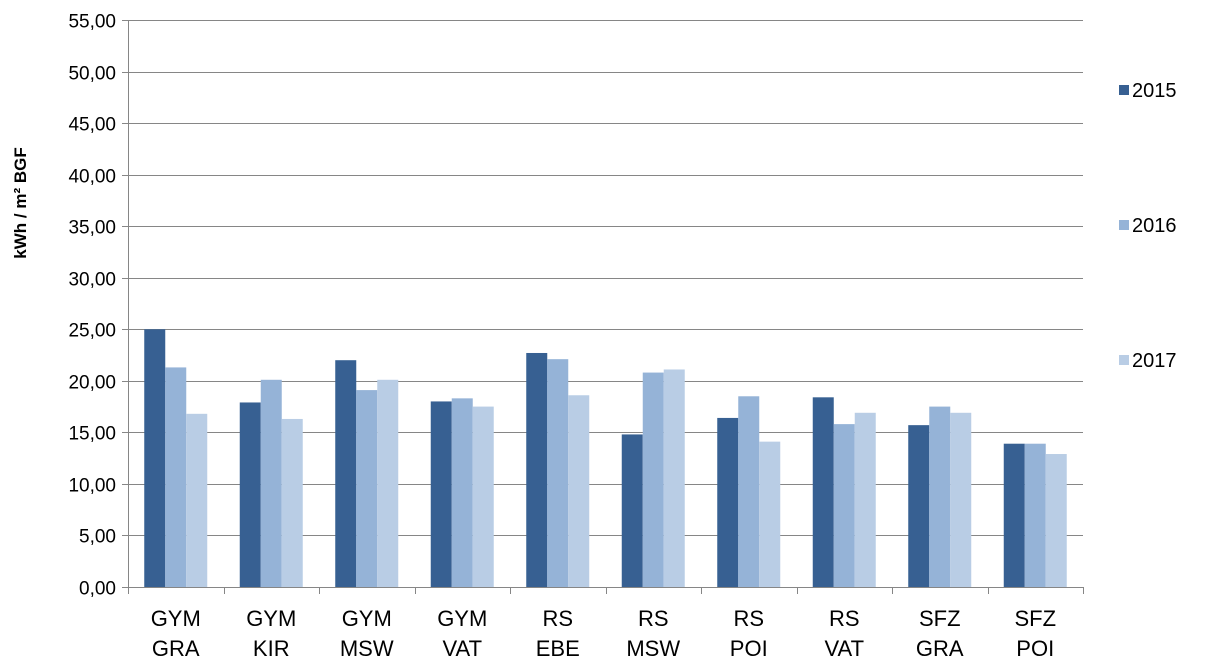 Image resolution: width=1219 pixels, height=671 pixels. What do you see at coordinates (1154, 361) in the screenshot?
I see `legend-label: 2017` at bounding box center [1154, 361].